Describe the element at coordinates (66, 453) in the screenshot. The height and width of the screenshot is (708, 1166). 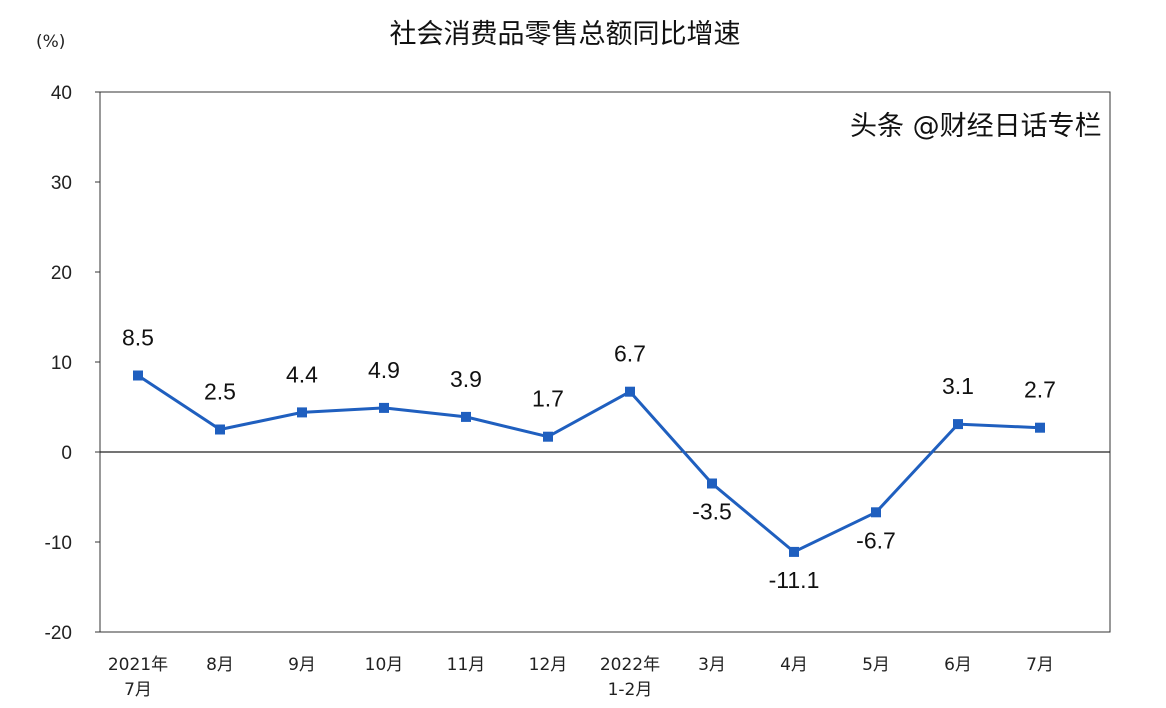
I see `y-tick-label: 0` at that location.